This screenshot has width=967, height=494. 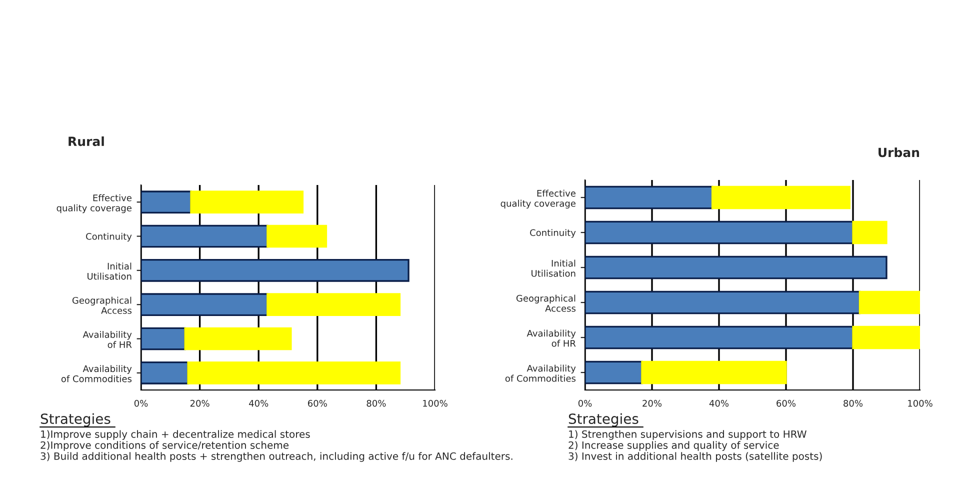 What do you see at coordinates (673, 446) in the screenshot?
I see `text: 2) Increase supplies and quality of service` at bounding box center [673, 446].